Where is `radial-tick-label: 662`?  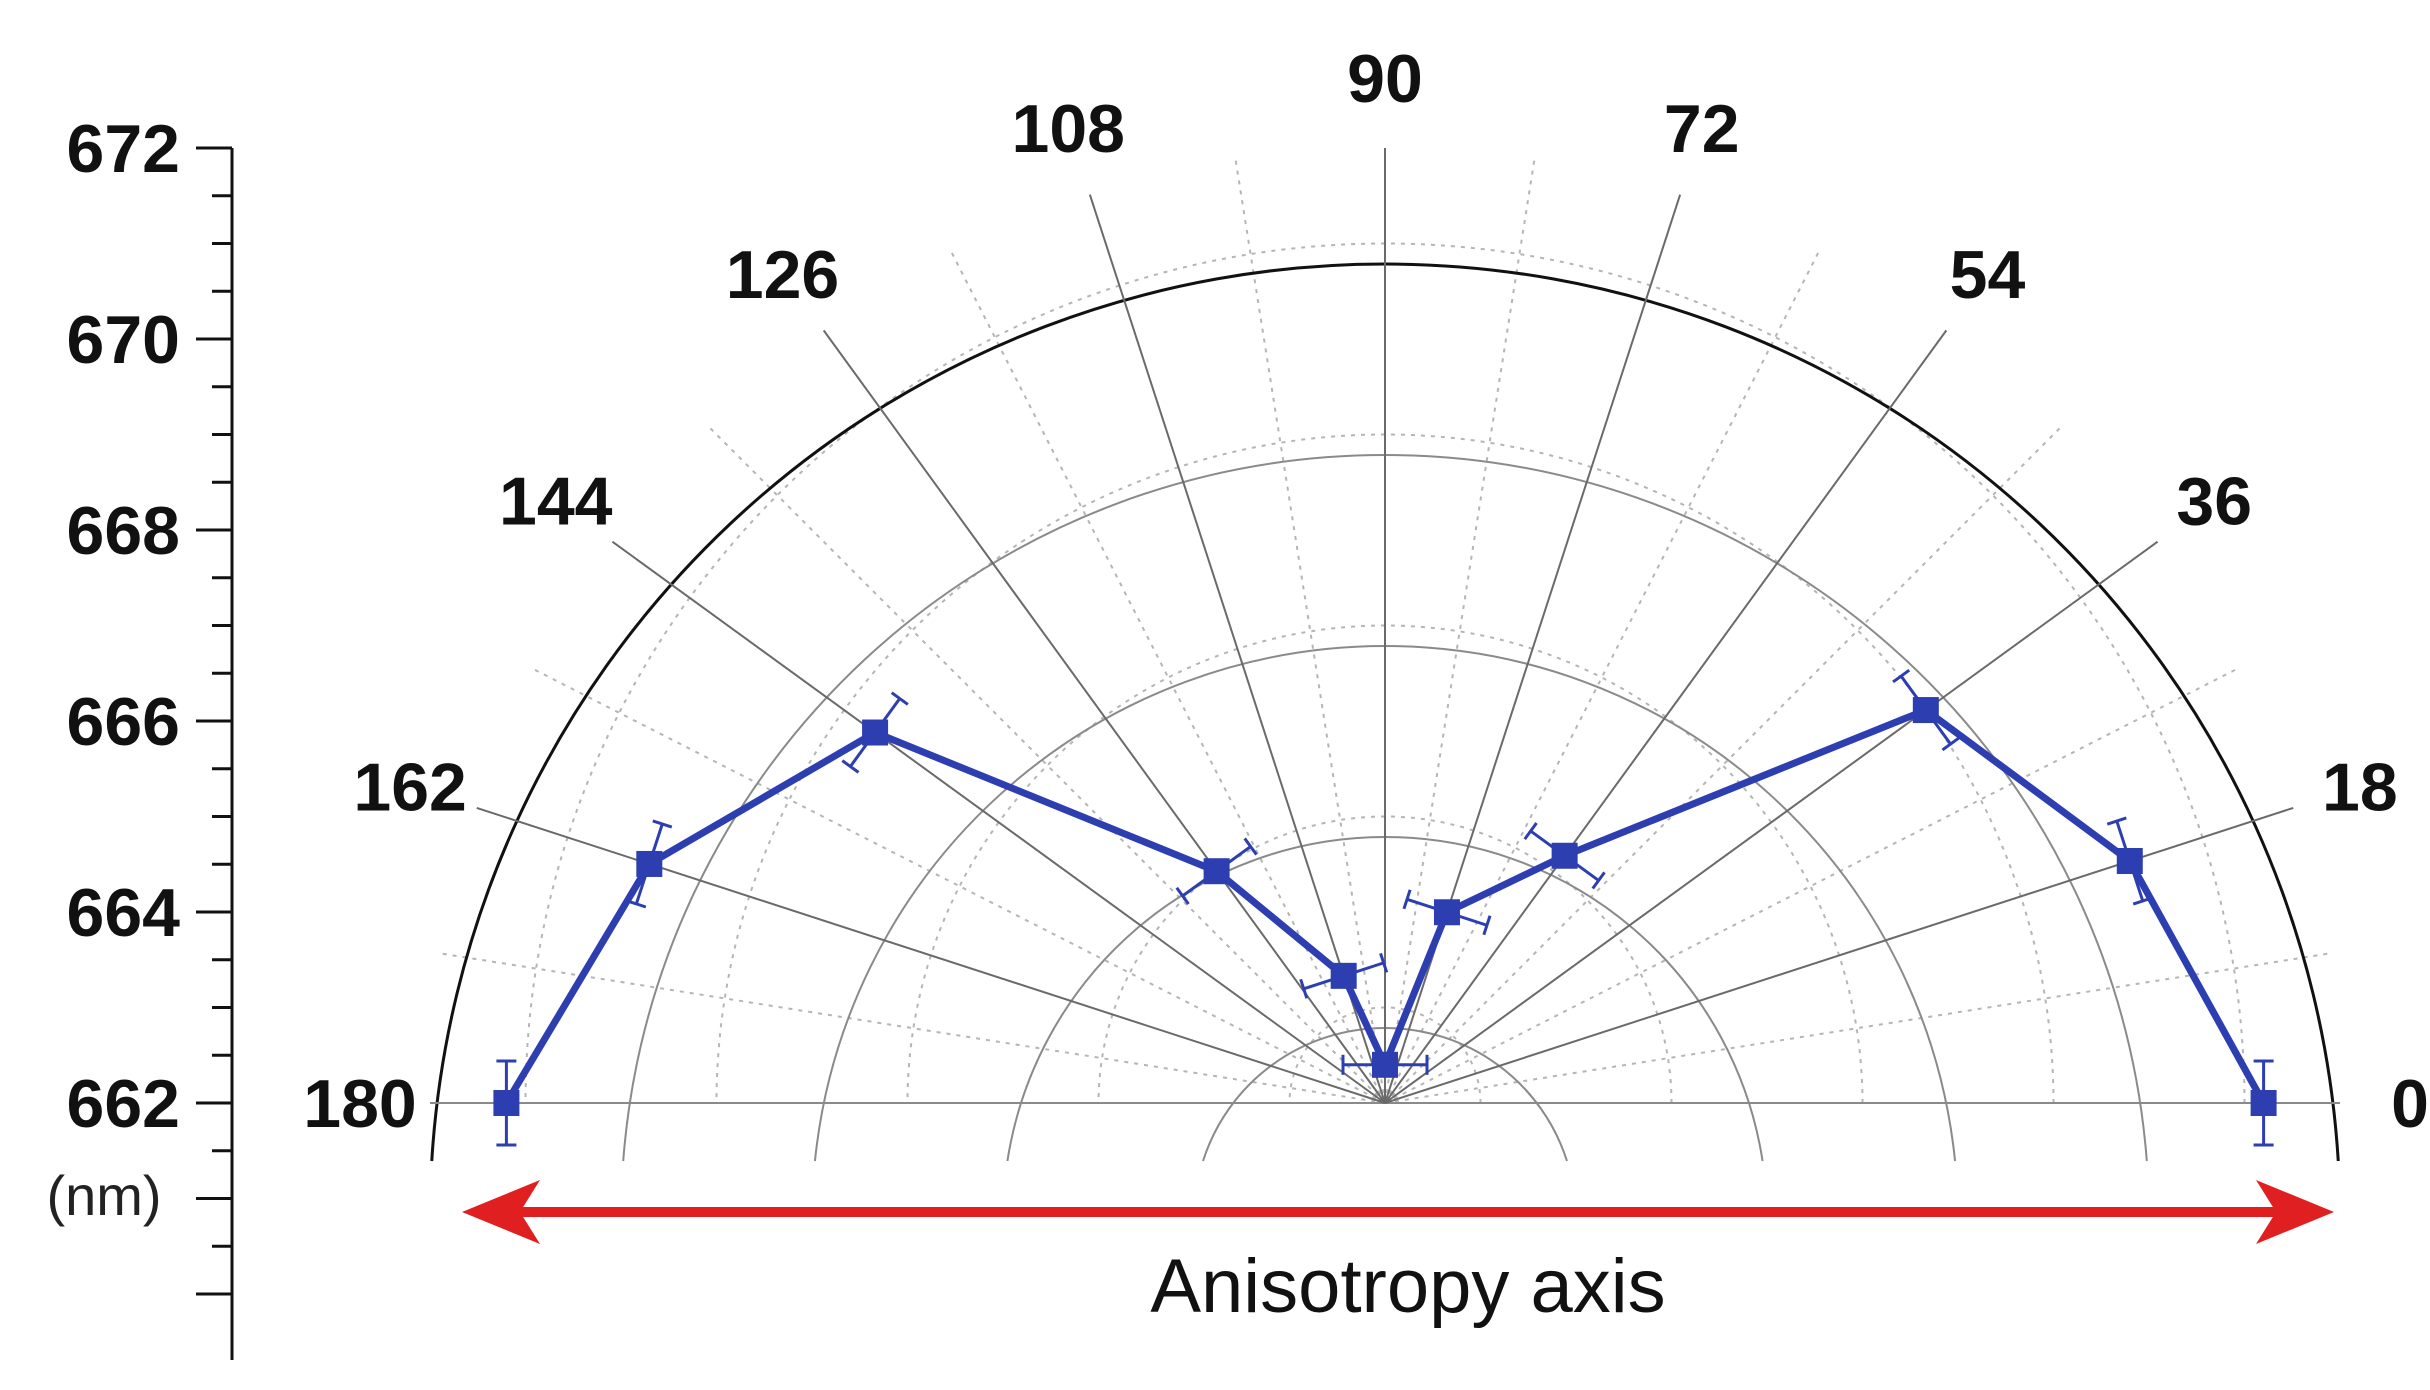
radial-tick-label: 662 is located at coordinates (123, 1104).